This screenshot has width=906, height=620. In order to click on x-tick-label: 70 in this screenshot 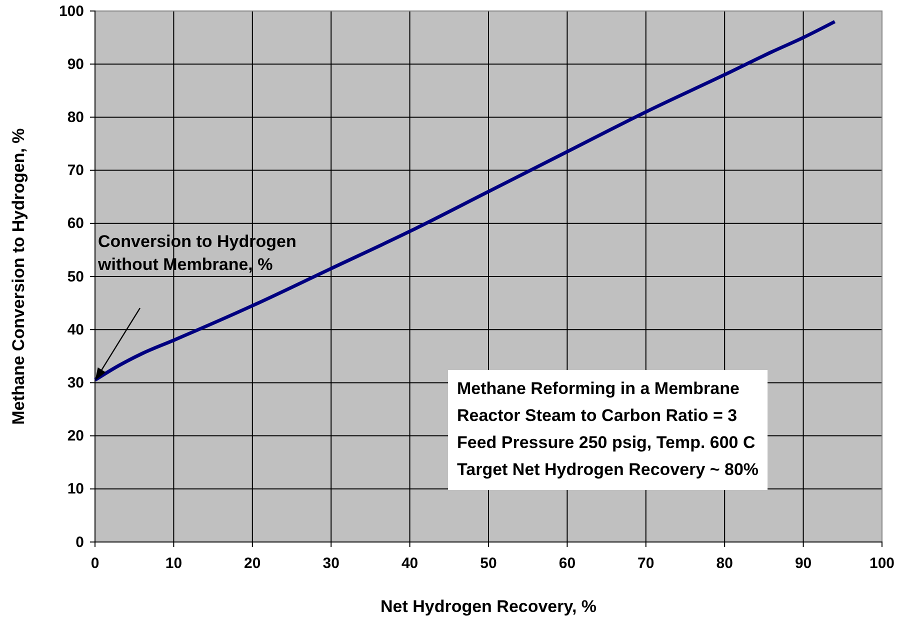, I will do `click(646, 563)`.